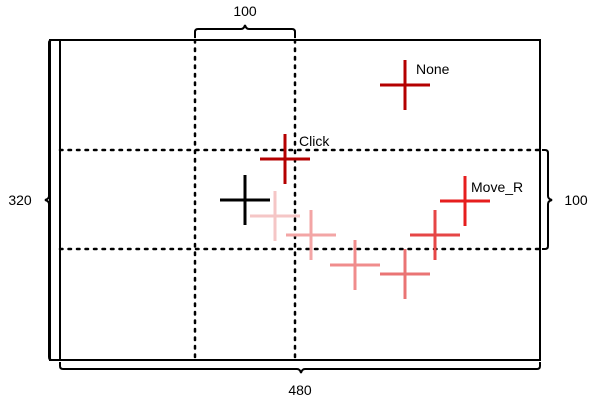 The width and height of the screenshot is (596, 401). Describe the element at coordinates (20, 200) in the screenshot. I see `screen-height-label: 320` at that location.